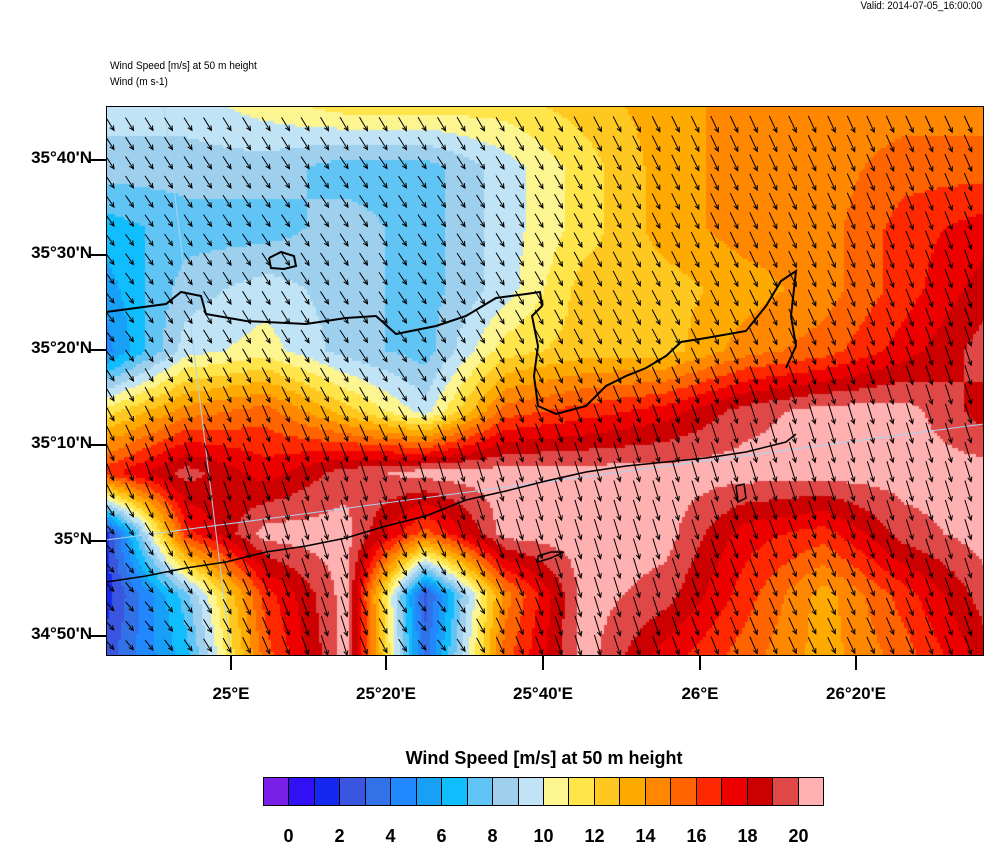 This screenshot has width=984, height=847. What do you see at coordinates (551, 557) in the screenshot?
I see `island-east` at bounding box center [551, 557].